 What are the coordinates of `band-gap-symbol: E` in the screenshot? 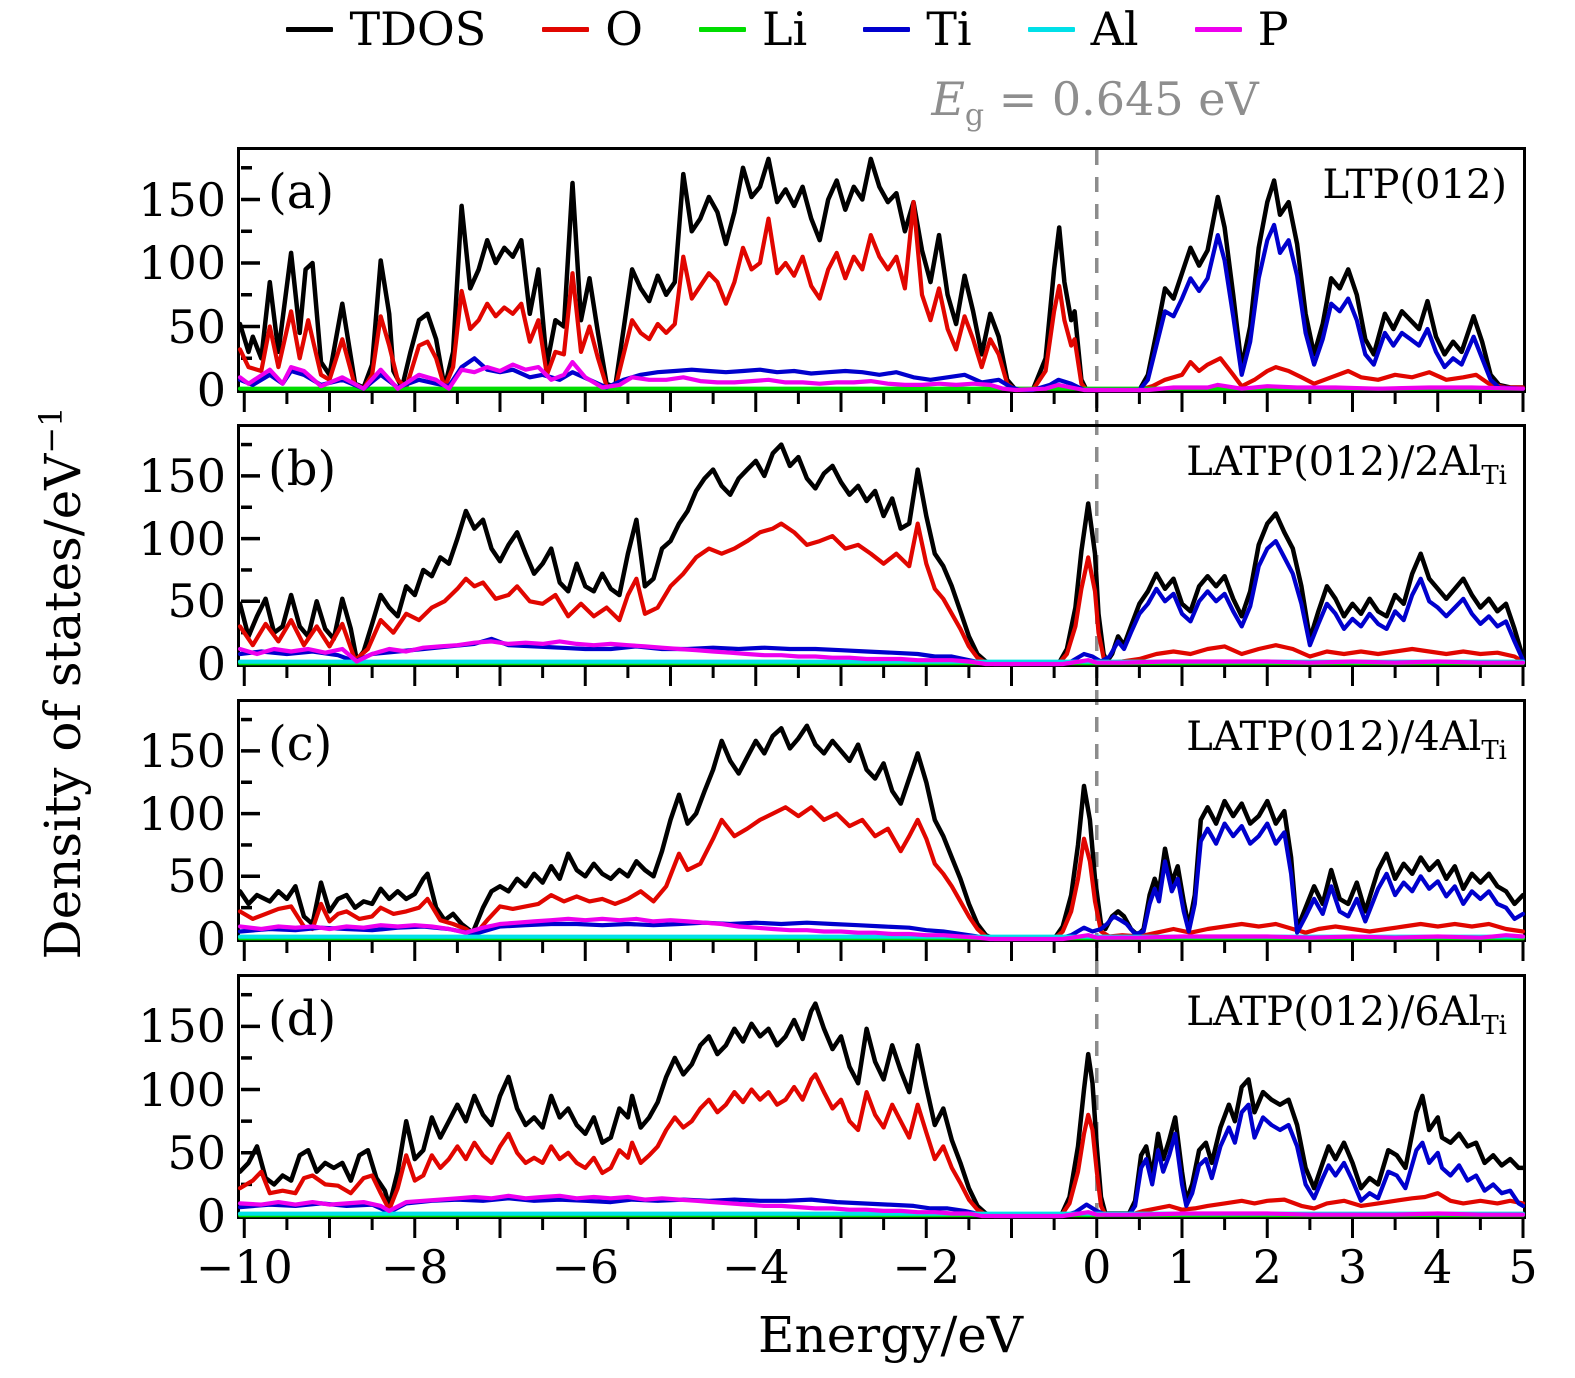 It's located at (948, 99).